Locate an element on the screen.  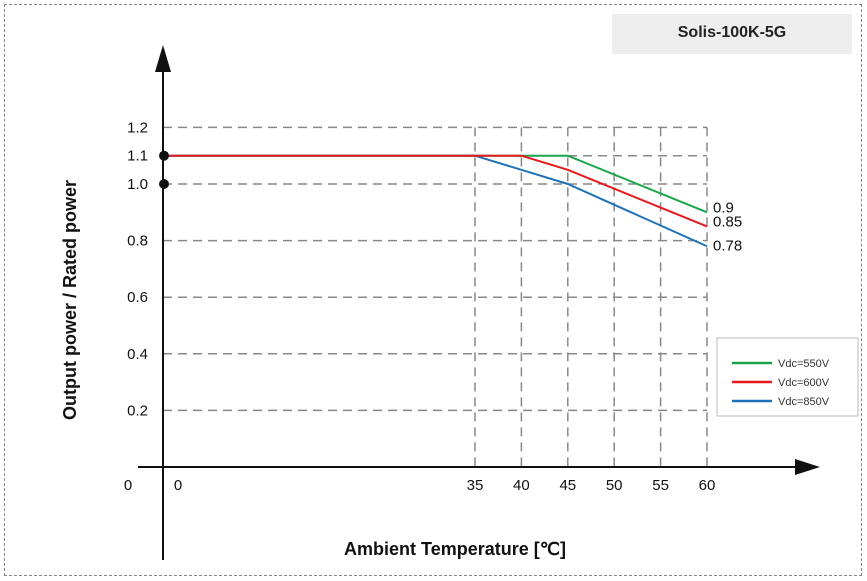
x-tick-label: 40 is located at coordinates (521, 485).